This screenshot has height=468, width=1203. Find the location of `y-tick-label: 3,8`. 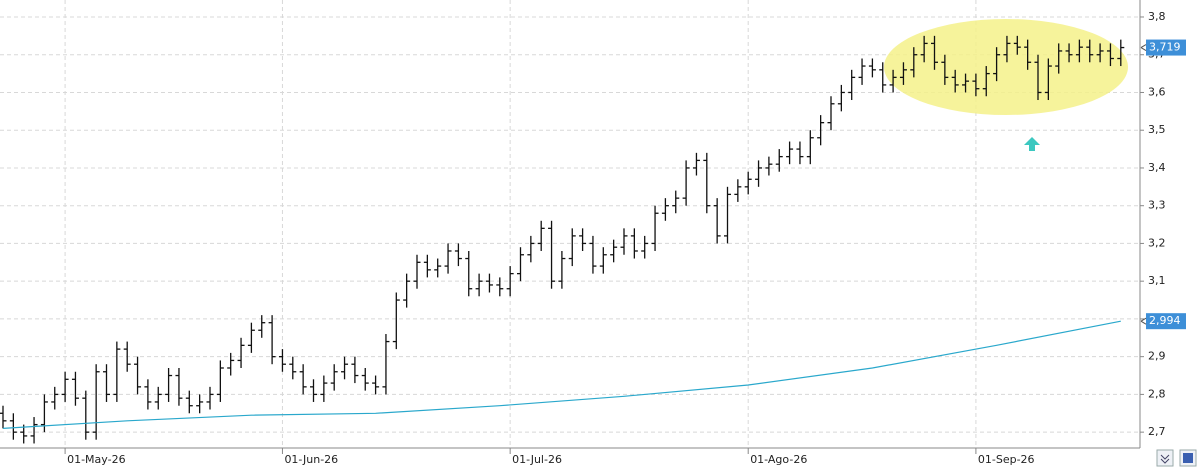

y-tick-label: 3,8 is located at coordinates (1157, 16).